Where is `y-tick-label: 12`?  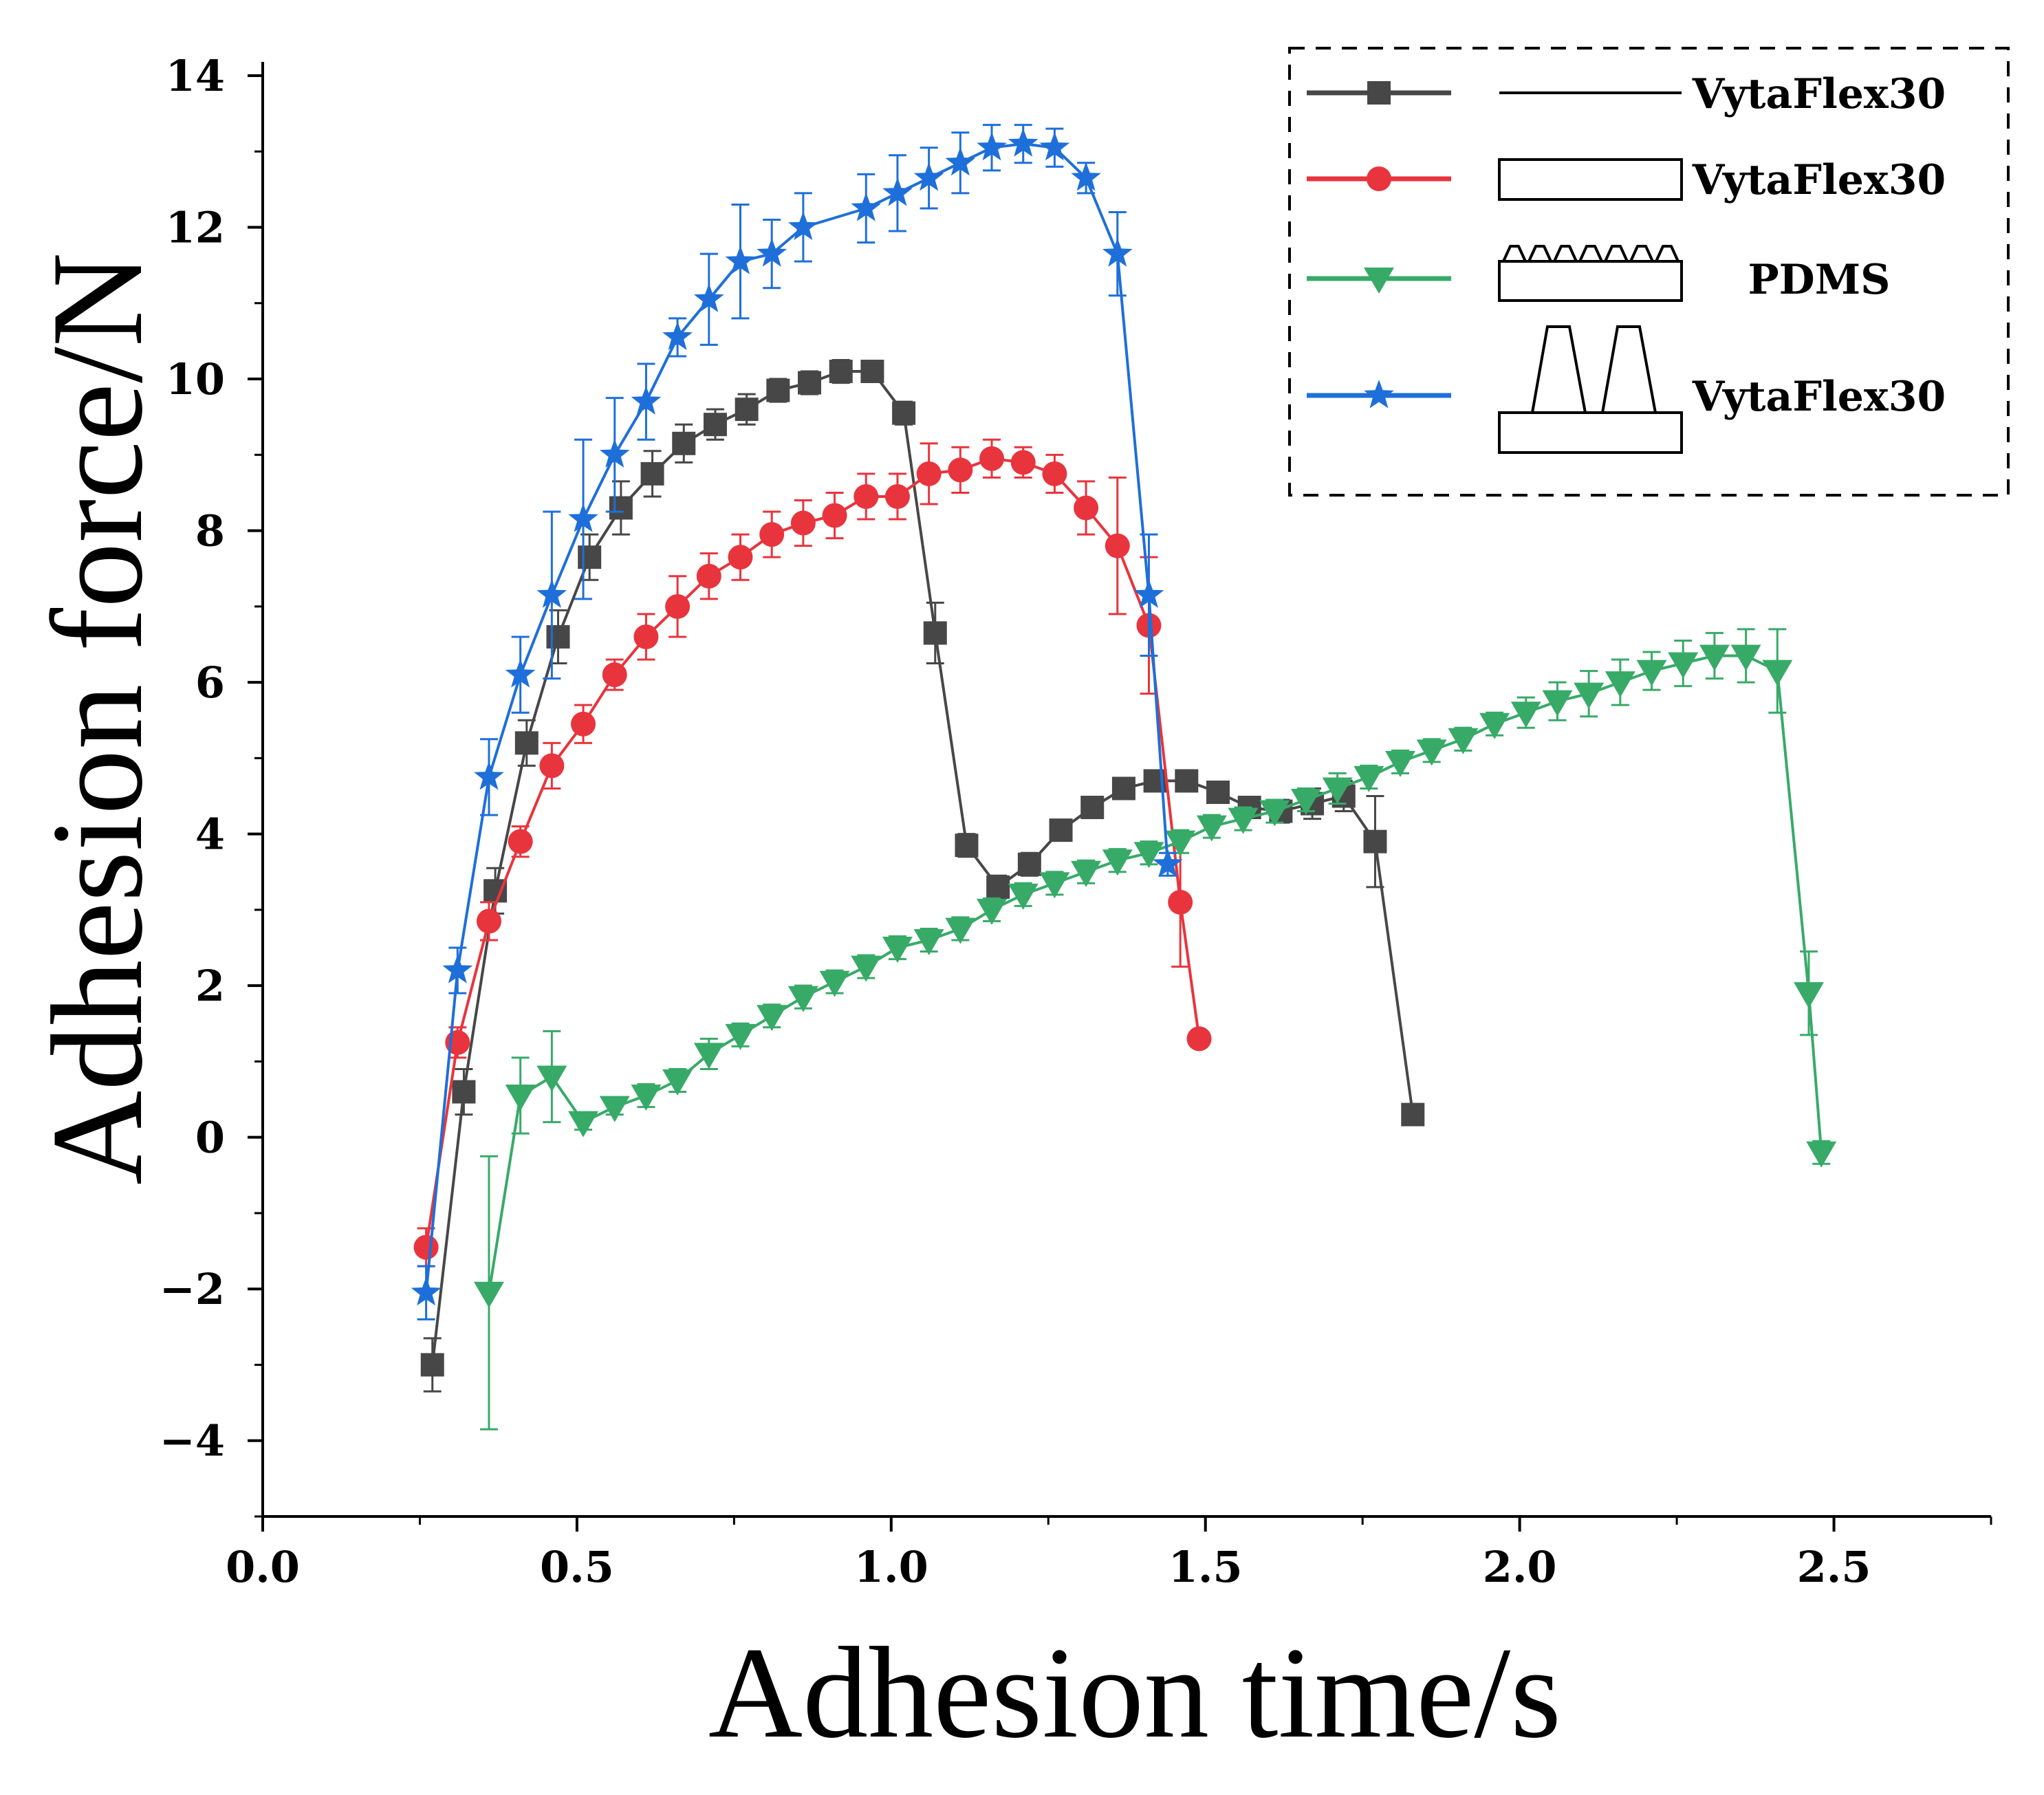 y-tick-label: 12 is located at coordinates (195, 228).